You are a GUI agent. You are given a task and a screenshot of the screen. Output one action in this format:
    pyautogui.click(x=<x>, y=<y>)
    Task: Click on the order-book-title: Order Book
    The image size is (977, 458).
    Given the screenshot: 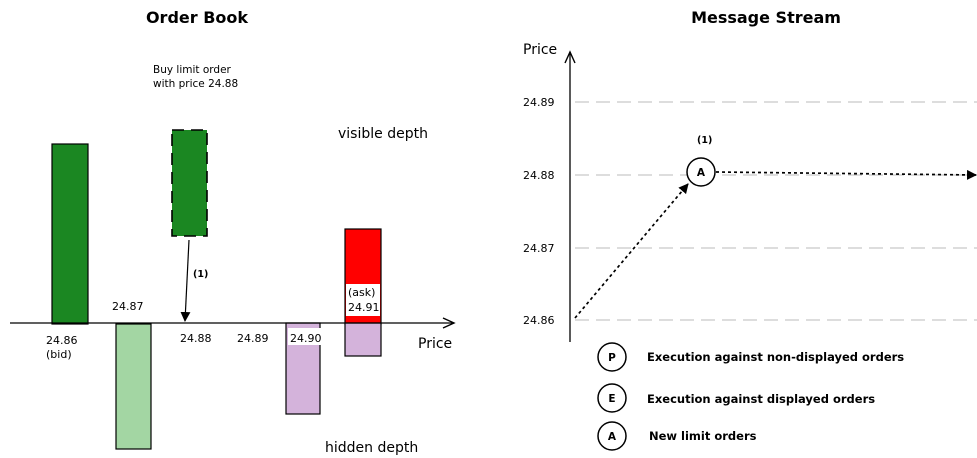 What is the action you would take?
    pyautogui.click(x=197, y=17)
    